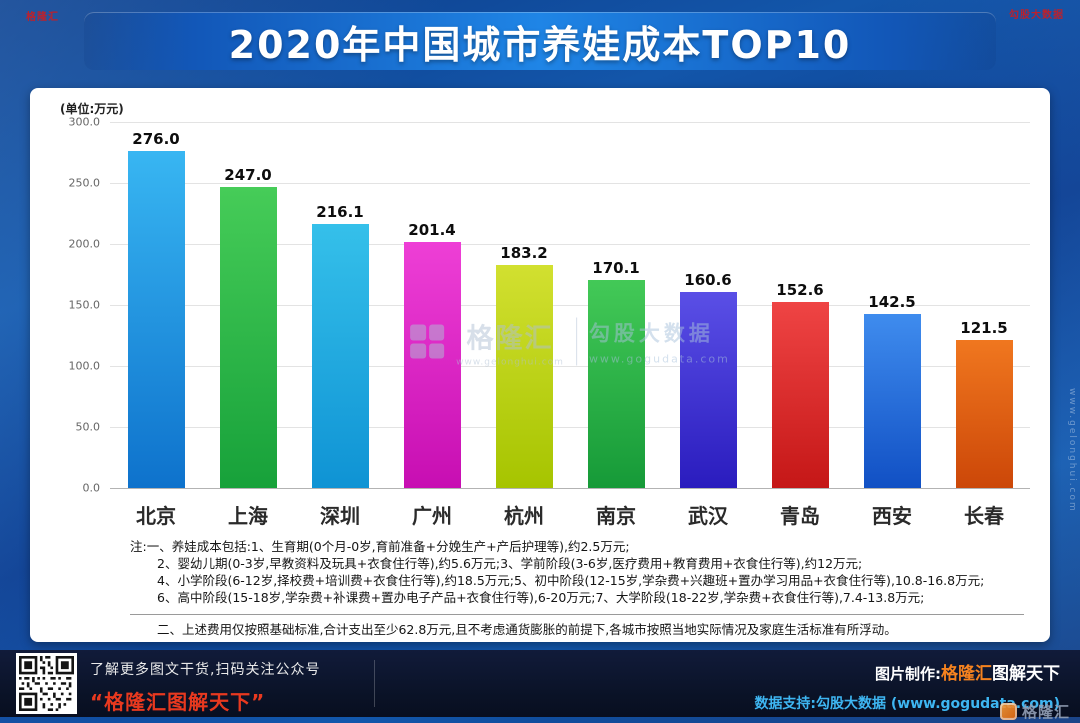 This screenshot has width=1080, height=723. I want to click on bar-广州, so click(432, 365).